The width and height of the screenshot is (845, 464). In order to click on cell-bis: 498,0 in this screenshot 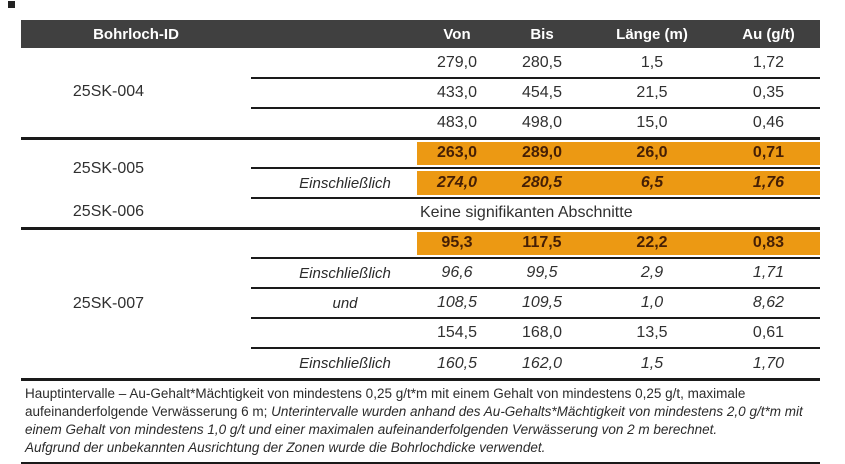, I will do `click(542, 122)`.